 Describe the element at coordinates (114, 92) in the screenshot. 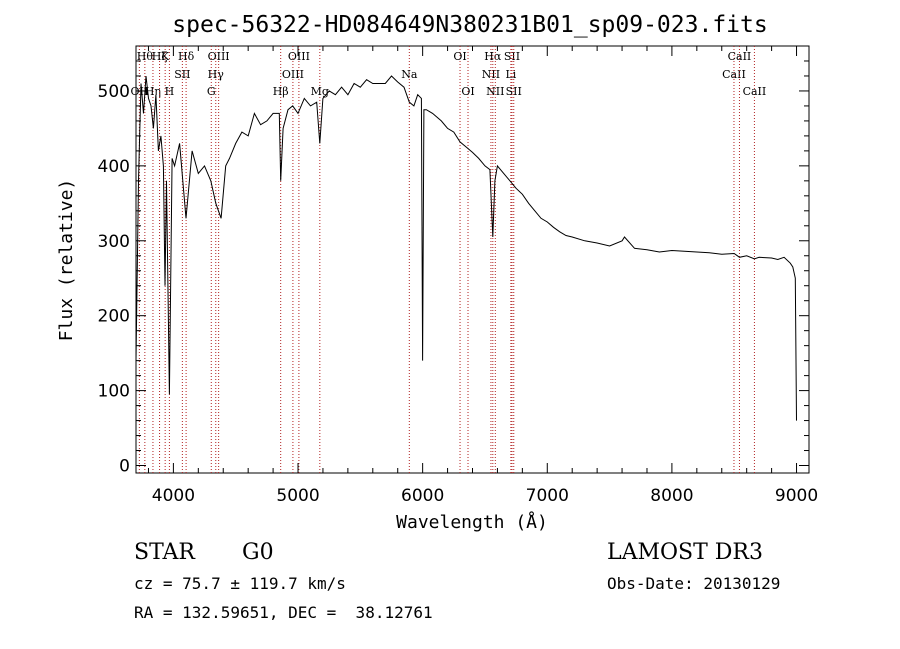

I see `y-tick-label: 500` at that location.